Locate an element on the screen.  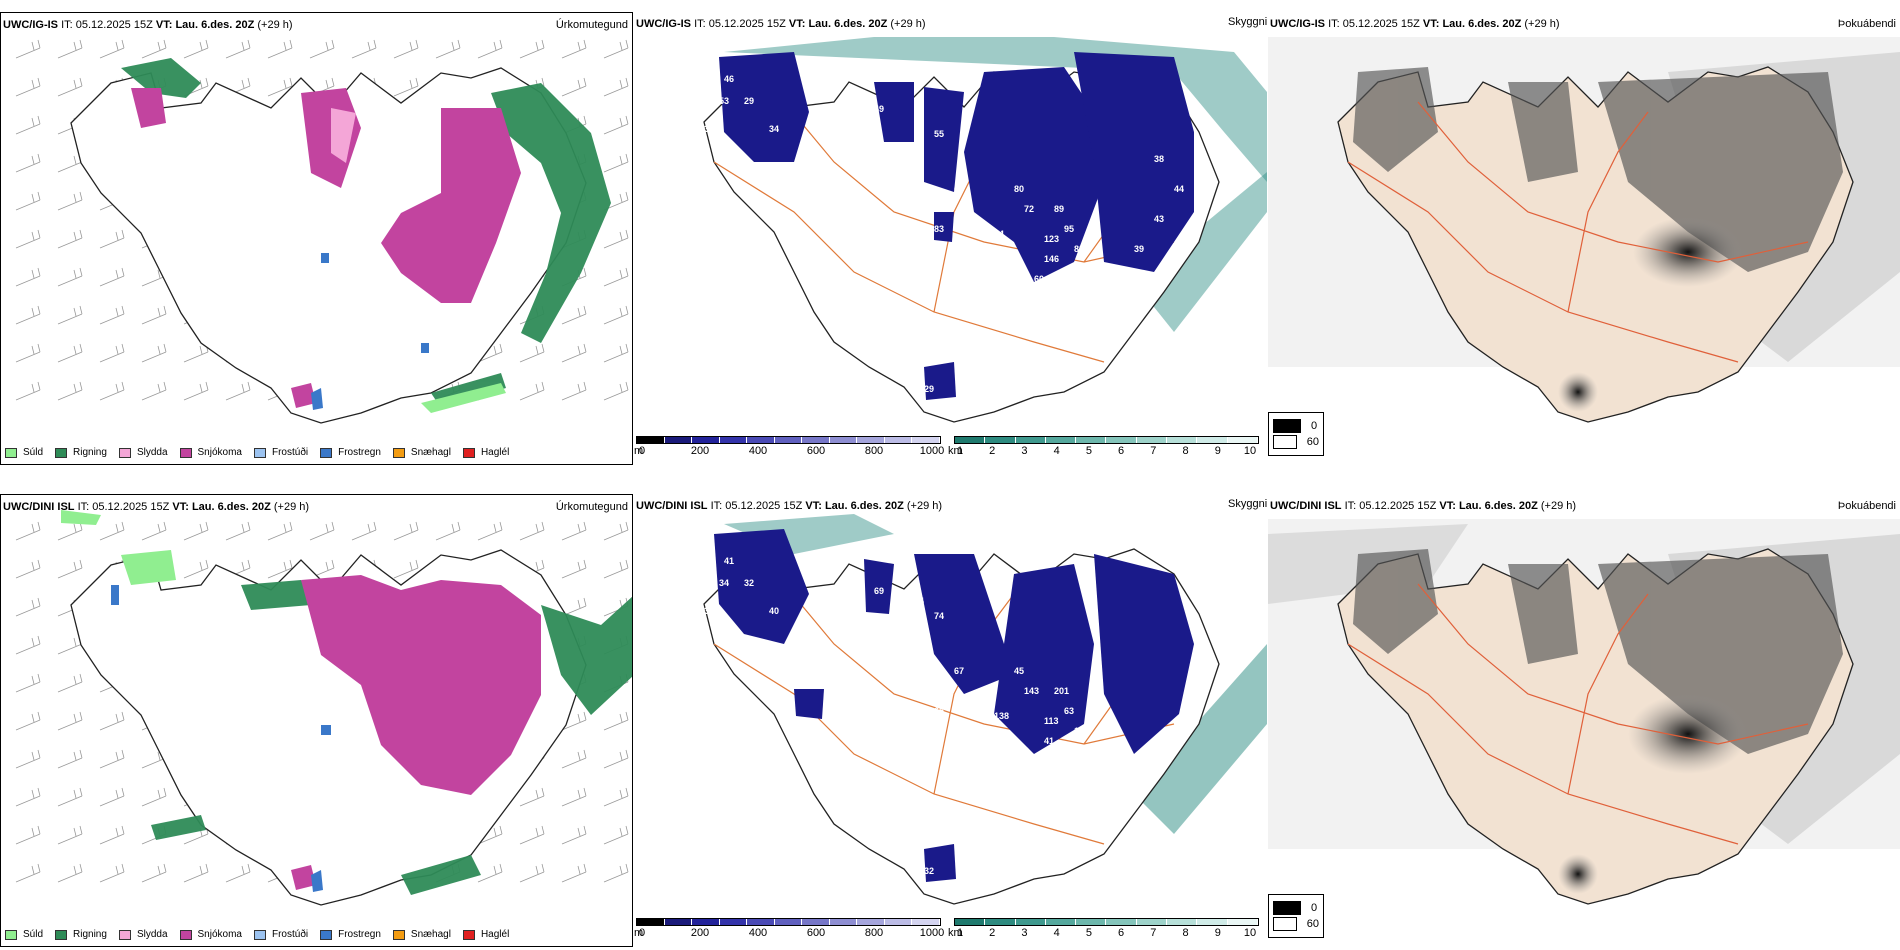
blue-convection is located at coordinates (954, 705).